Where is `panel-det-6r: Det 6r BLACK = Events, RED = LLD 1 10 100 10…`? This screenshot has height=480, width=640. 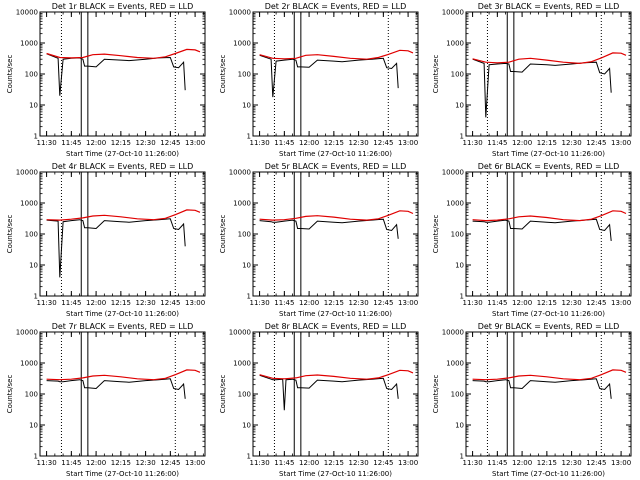
panel-det-6r: Det 6r BLACK = Events, RED = LLD 1 10 100 10… is located at coordinates (532, 240).